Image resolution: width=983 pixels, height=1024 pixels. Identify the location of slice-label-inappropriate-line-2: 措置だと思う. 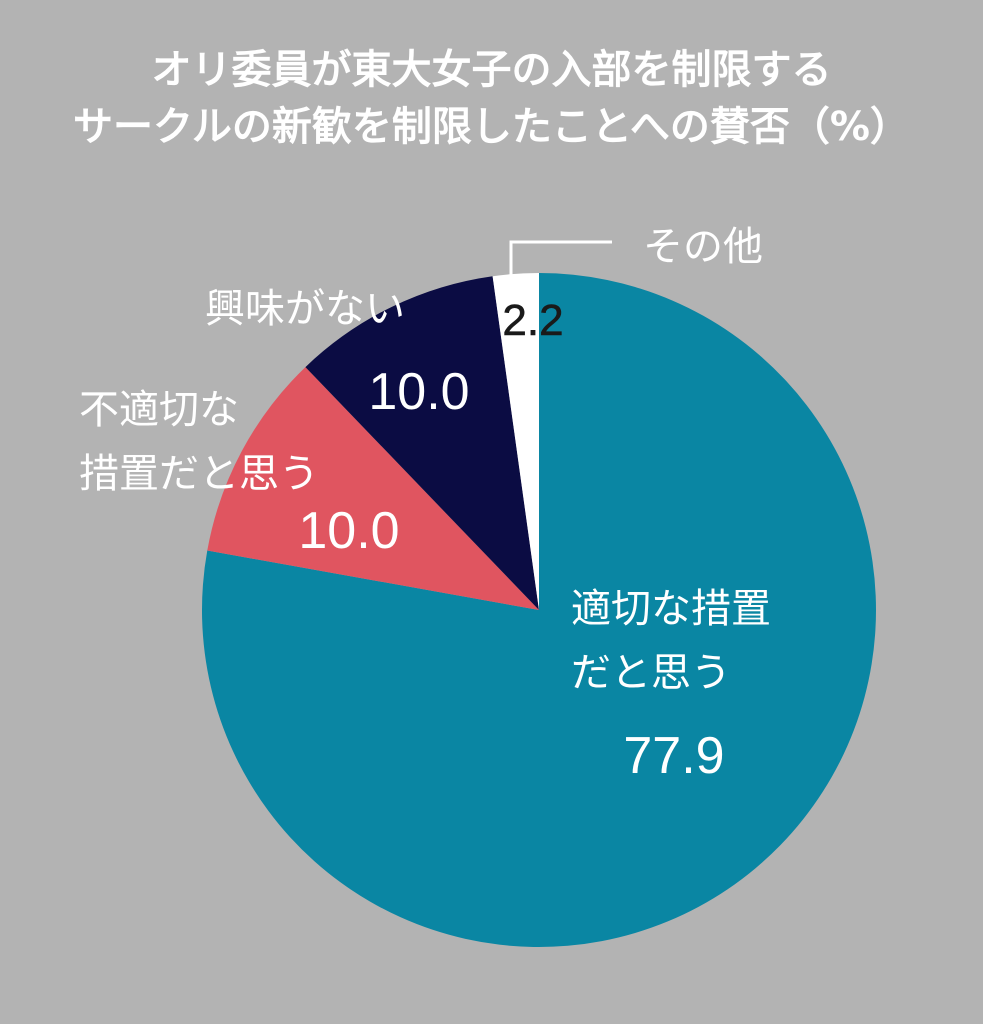
(199, 474).